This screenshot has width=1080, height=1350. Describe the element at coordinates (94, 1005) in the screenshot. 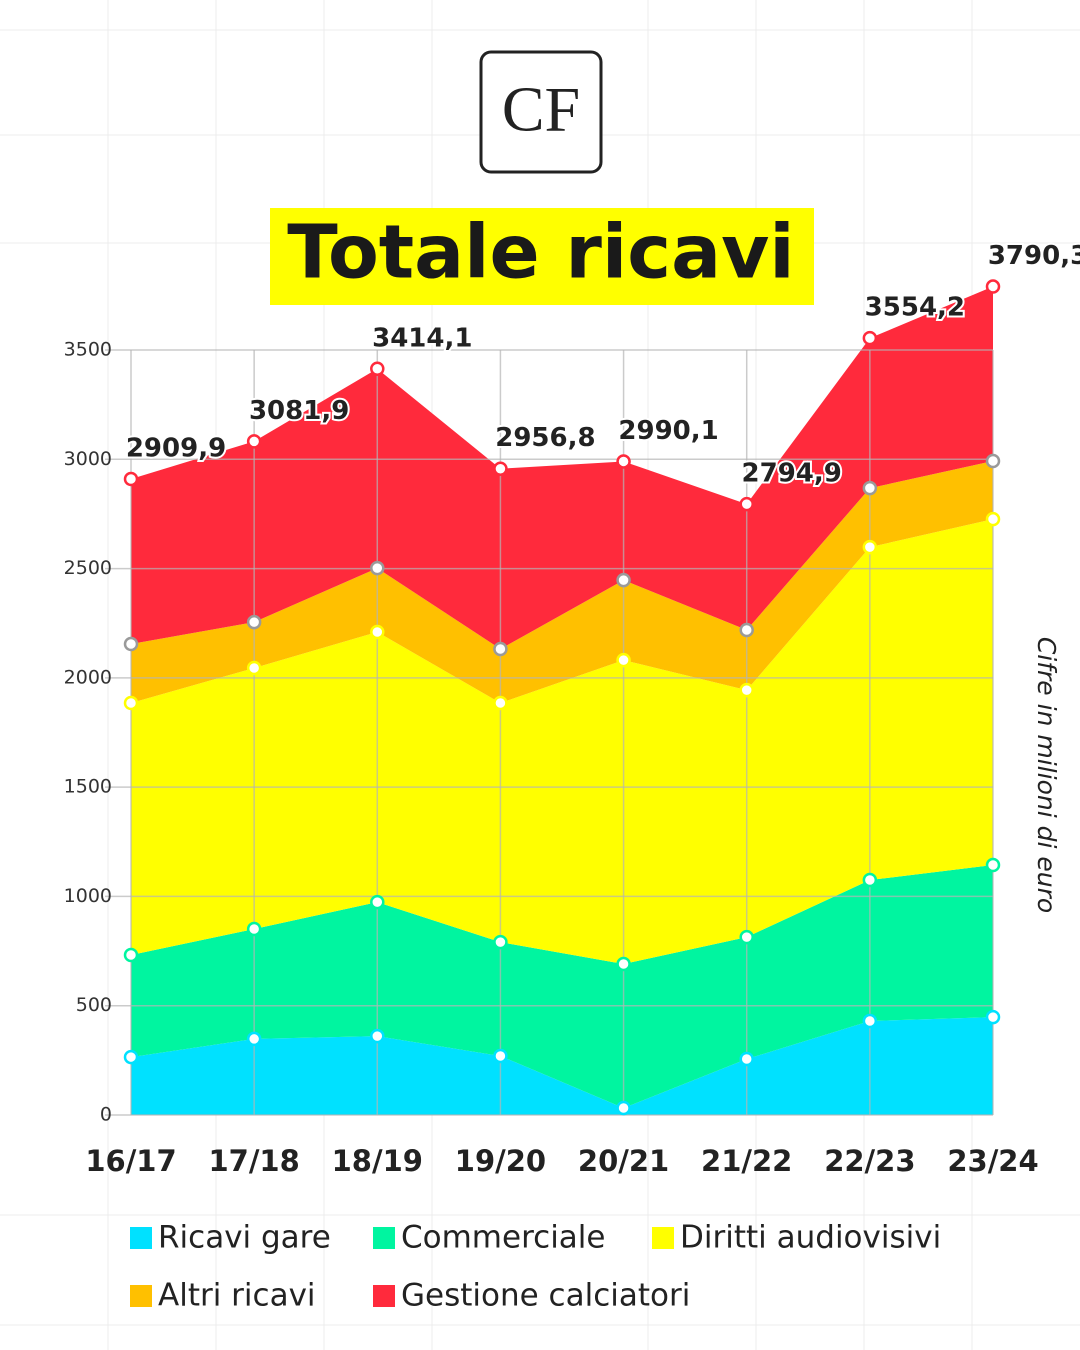

I see `y-tick-label: 500` at that location.